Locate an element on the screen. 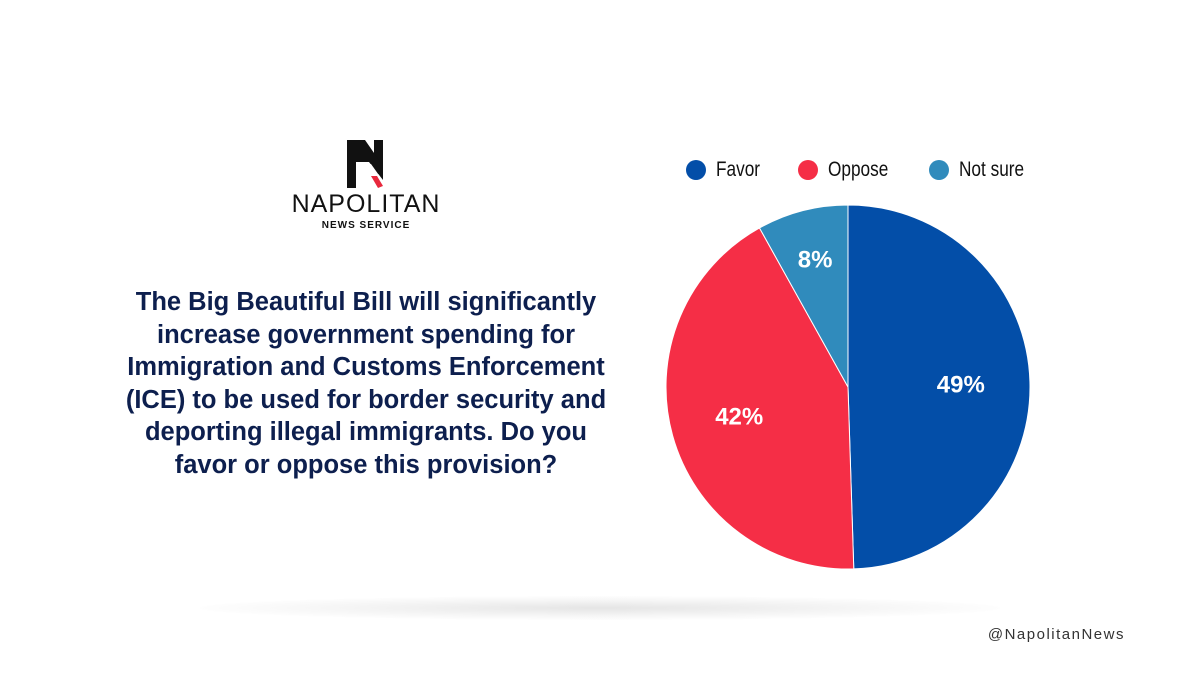 This screenshot has height=675, width=1200. legend-swatch-oppose is located at coordinates (807, 170).